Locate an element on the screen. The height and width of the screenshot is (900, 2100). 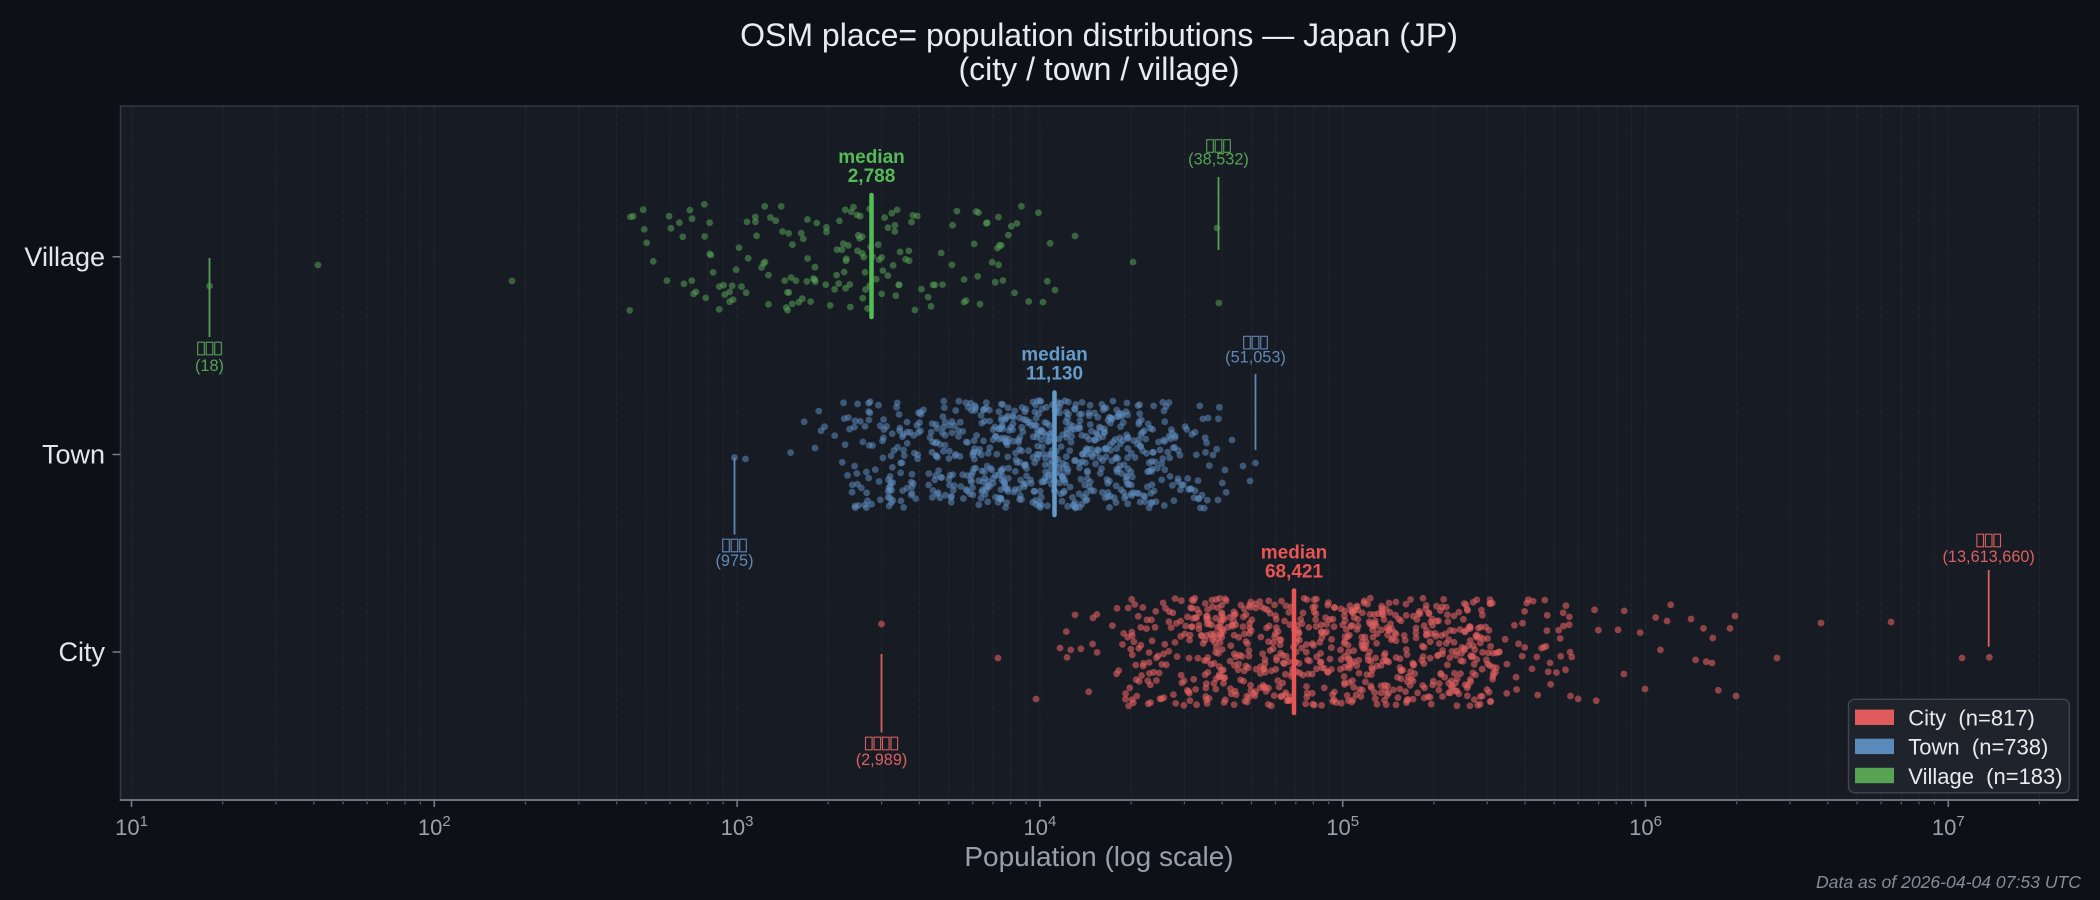
svg-text: City (n=817) is located at coordinates (1971, 718).